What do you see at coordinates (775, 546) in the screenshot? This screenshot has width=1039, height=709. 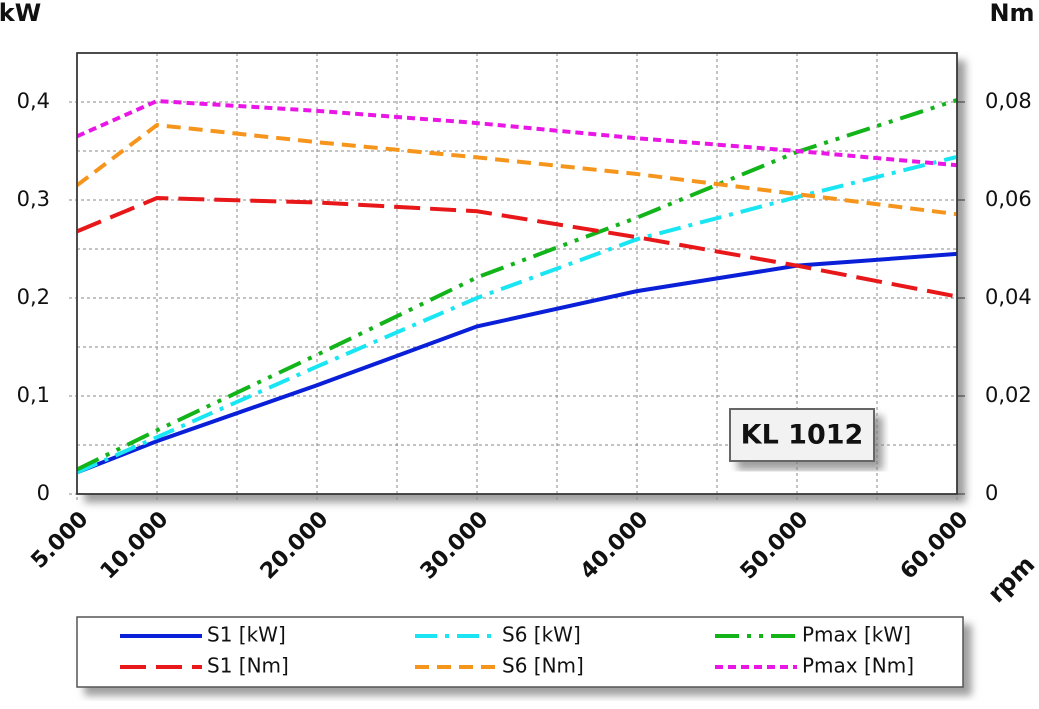 I see `x-tick-label: 50.000` at bounding box center [775, 546].